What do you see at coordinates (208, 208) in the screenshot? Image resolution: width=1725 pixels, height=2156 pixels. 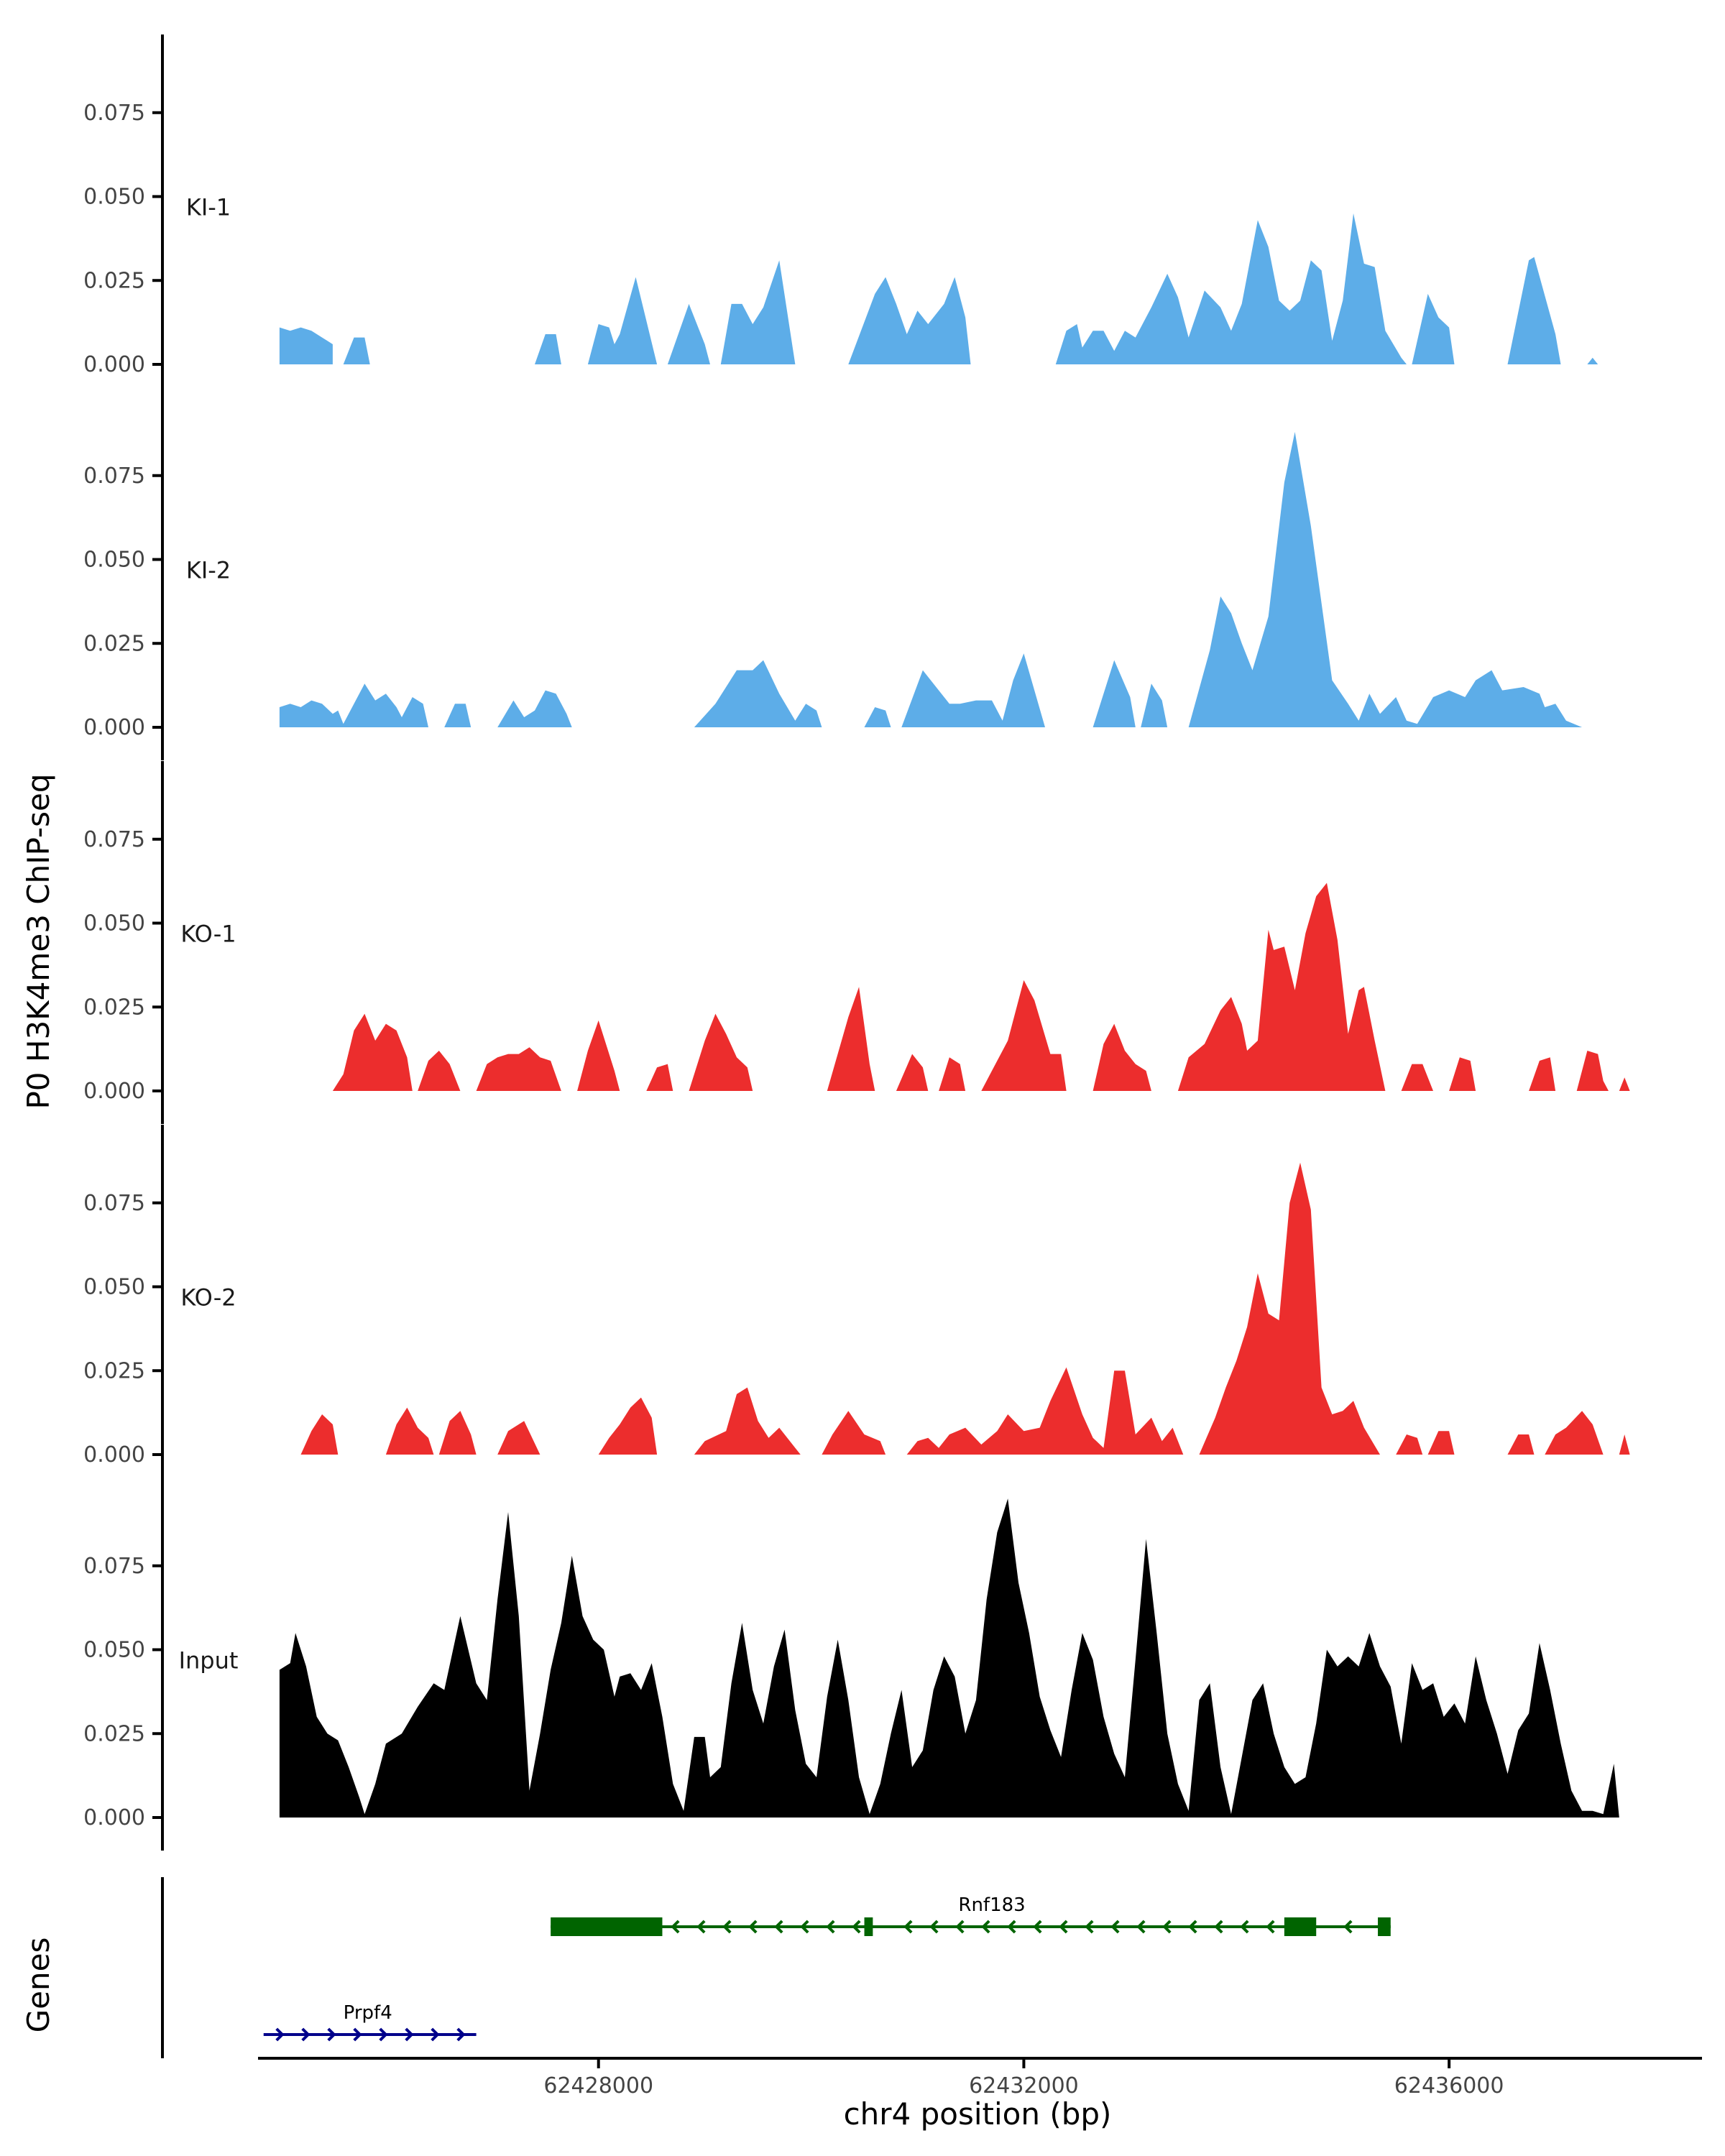 I see `track-label: KI-1` at bounding box center [208, 208].